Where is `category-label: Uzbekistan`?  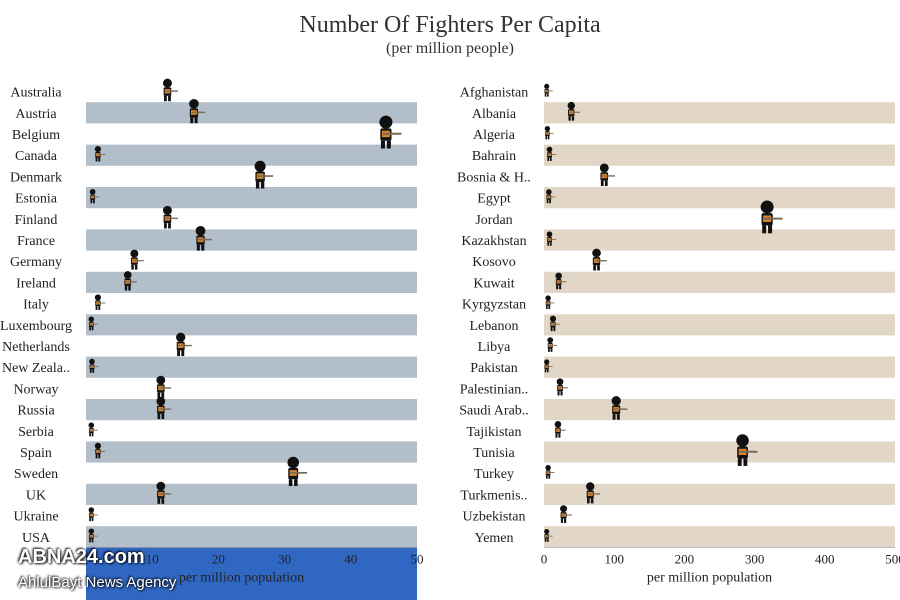 category-label: Uzbekistan is located at coordinates (494, 517).